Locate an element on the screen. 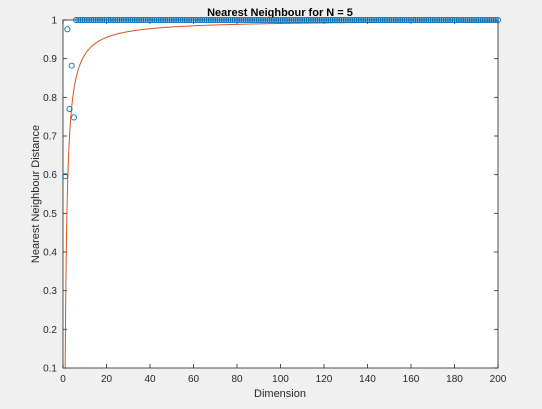  chart-title: Nearest Neighbour for N = 5 is located at coordinates (280, 13).